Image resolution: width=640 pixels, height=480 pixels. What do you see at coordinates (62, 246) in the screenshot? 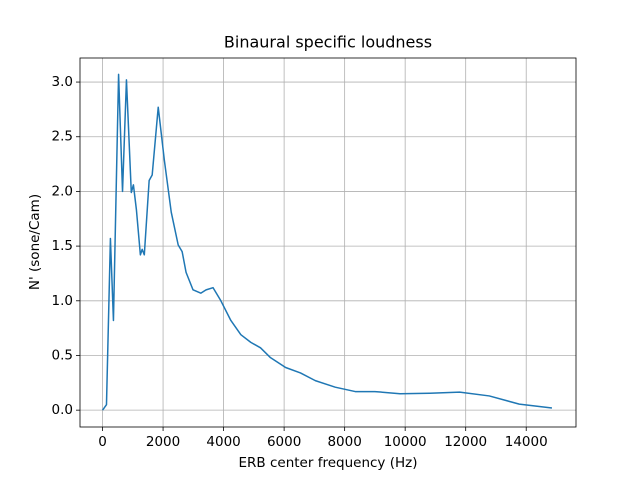
I see `y-tick-label: 1.5` at bounding box center [62, 246].